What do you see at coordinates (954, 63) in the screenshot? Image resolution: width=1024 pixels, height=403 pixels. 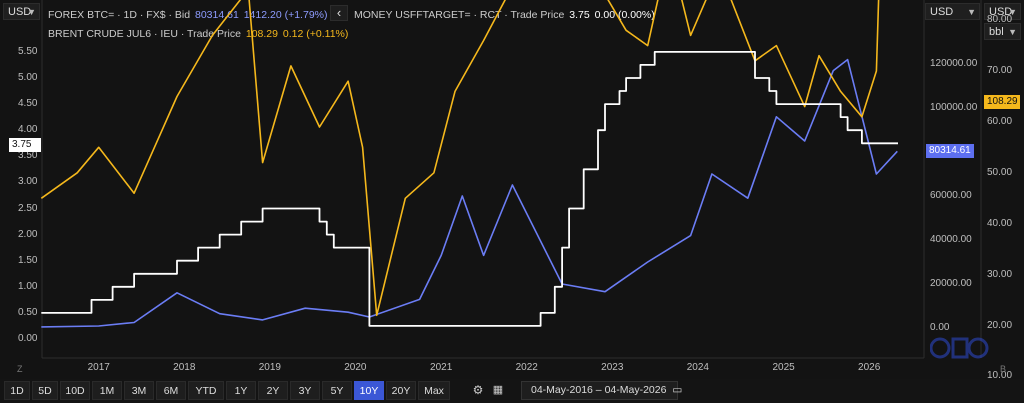 I see `right-axis-usd-tick: 120000.00` at bounding box center [954, 63].